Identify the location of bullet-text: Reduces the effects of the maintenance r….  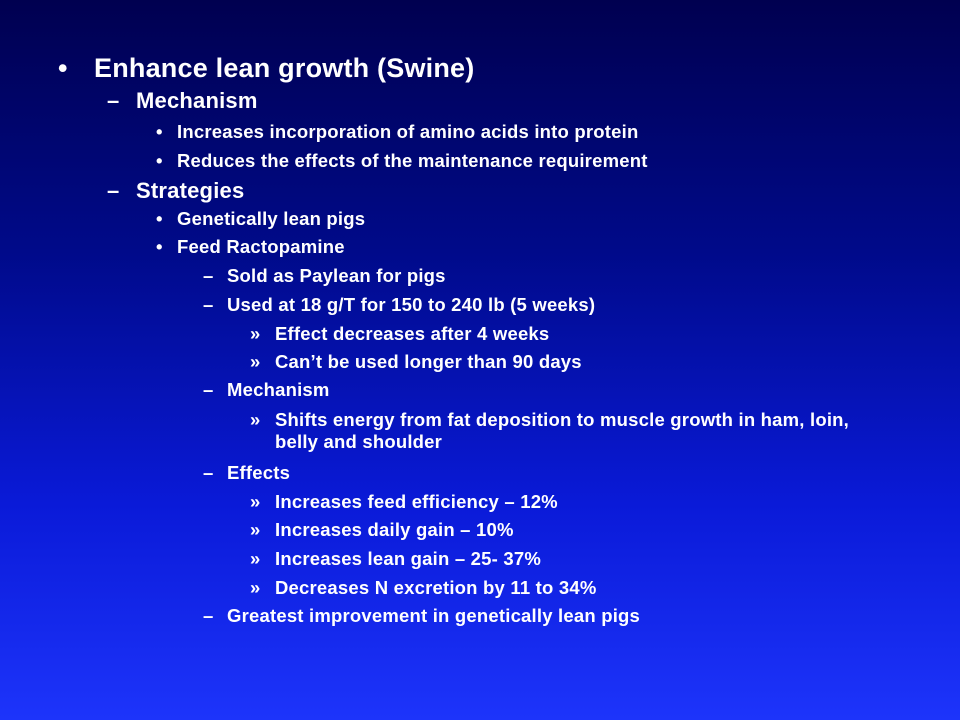
(412, 160).